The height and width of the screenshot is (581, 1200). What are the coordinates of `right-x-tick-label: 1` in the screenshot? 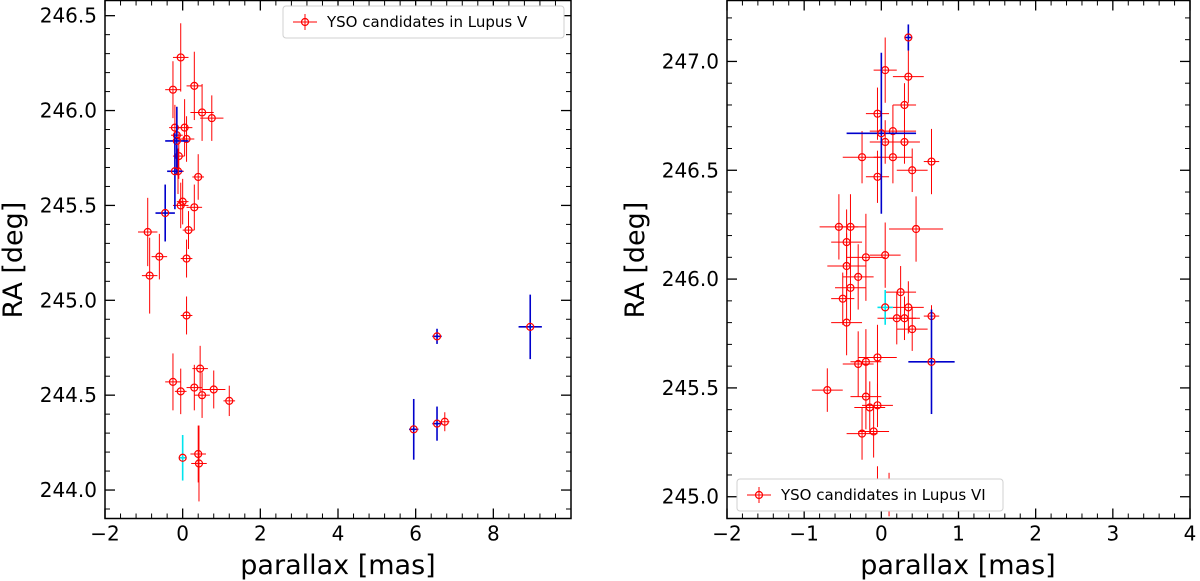 It's located at (958, 534).